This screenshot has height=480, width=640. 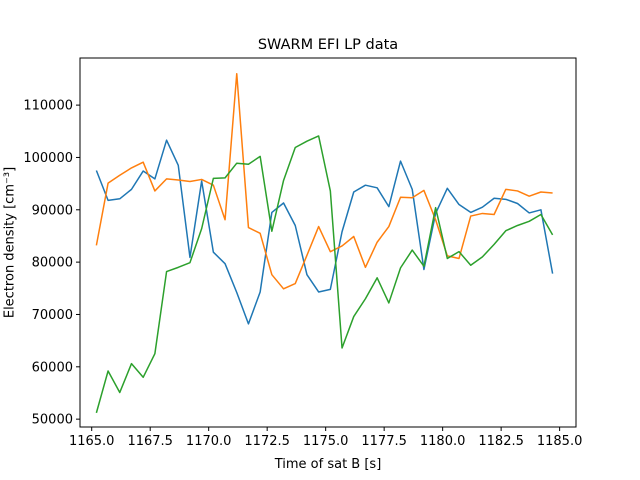 What do you see at coordinates (328, 464) in the screenshot?
I see `x-axis-label: Time of sat B [s]` at bounding box center [328, 464].